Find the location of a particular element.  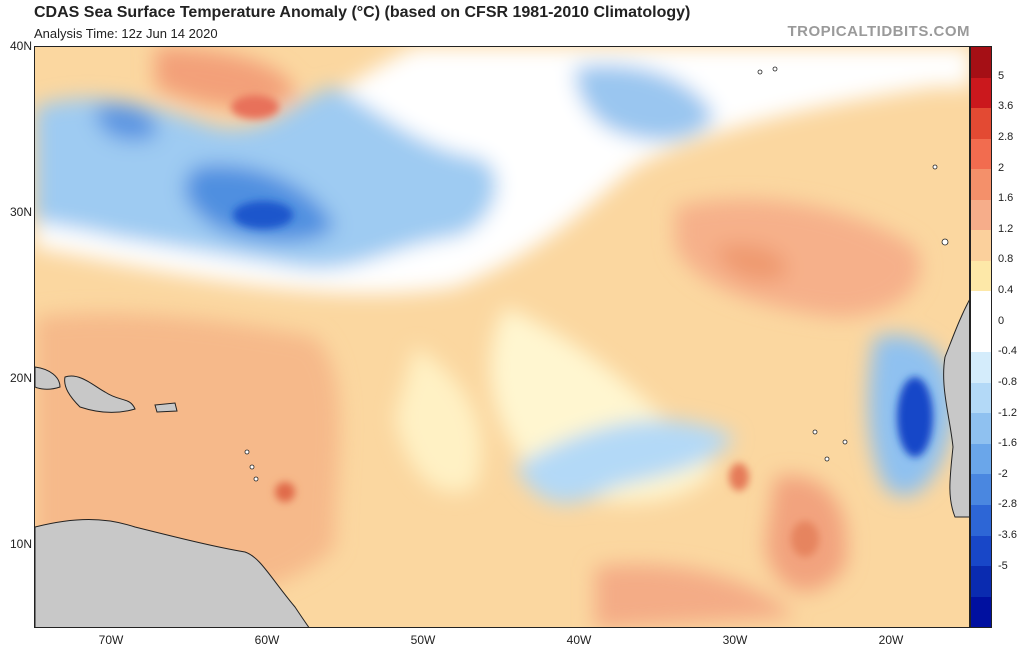

colorbar-label: -0.8 is located at coordinates (1007, 381).